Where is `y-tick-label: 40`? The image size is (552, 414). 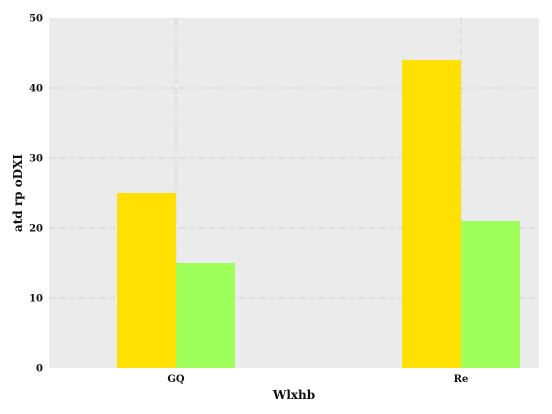
y-tick-label: 40 is located at coordinates (36, 89).